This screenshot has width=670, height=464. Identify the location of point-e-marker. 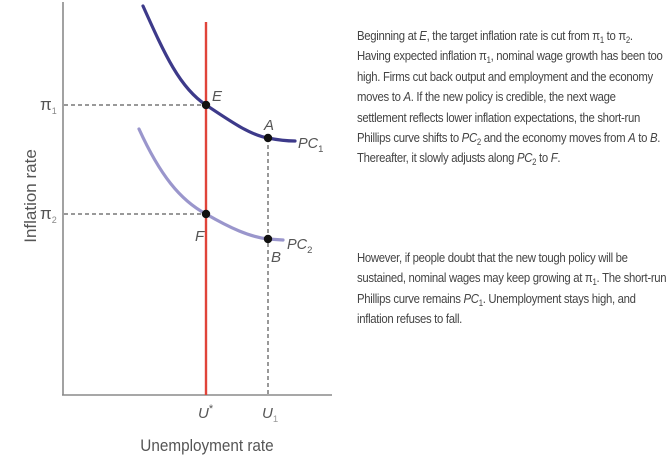
(206, 105).